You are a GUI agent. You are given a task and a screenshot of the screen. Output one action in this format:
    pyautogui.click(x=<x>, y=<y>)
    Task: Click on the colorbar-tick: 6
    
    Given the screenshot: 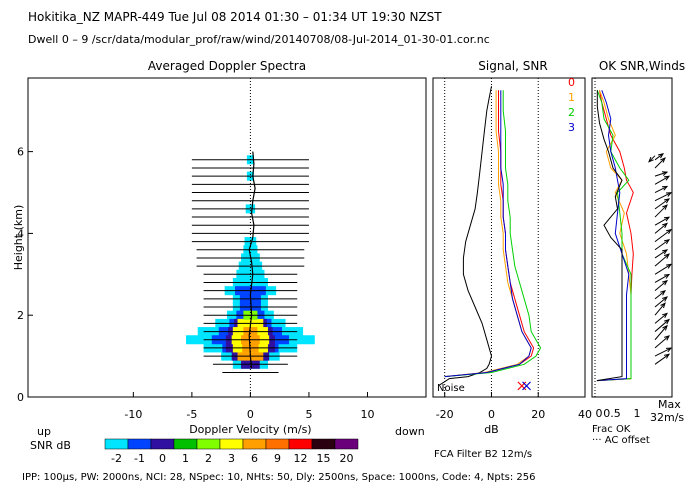 What is the action you would take?
    pyautogui.click(x=254, y=458)
    